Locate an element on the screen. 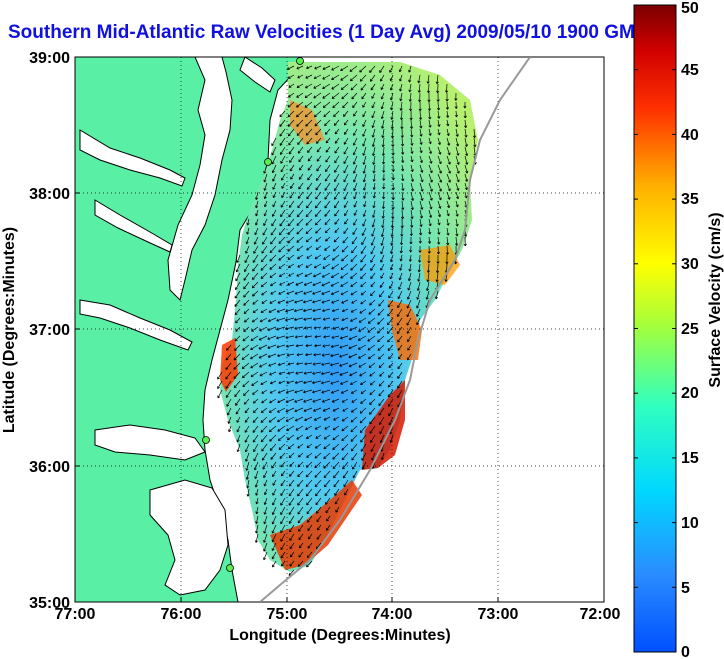 The height and width of the screenshot is (659, 724). high-velocity-east is located at coordinates (405, 330).